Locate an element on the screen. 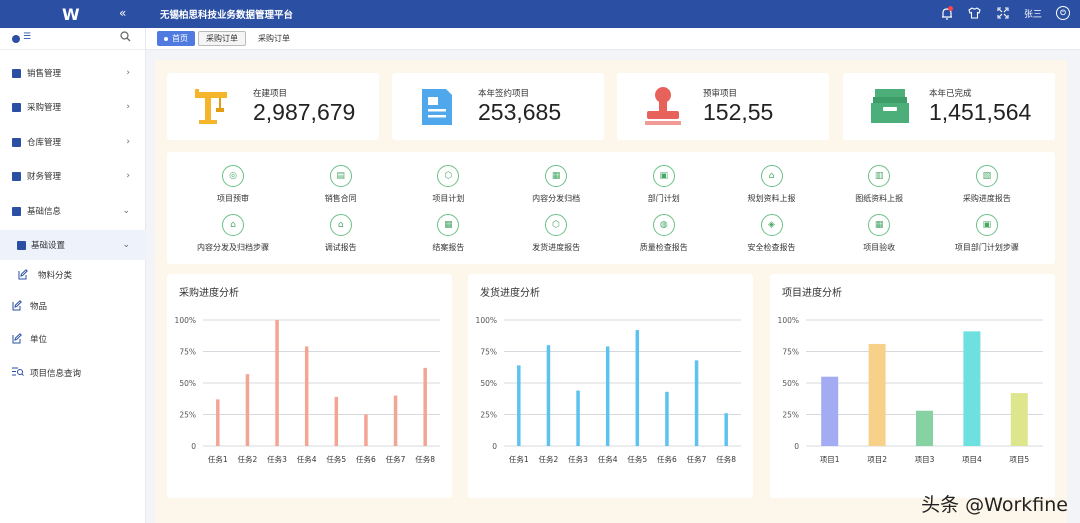 The height and width of the screenshot is (523, 1080). quick-action-item: ▦ 内容分发归档 is located at coordinates (556, 184).